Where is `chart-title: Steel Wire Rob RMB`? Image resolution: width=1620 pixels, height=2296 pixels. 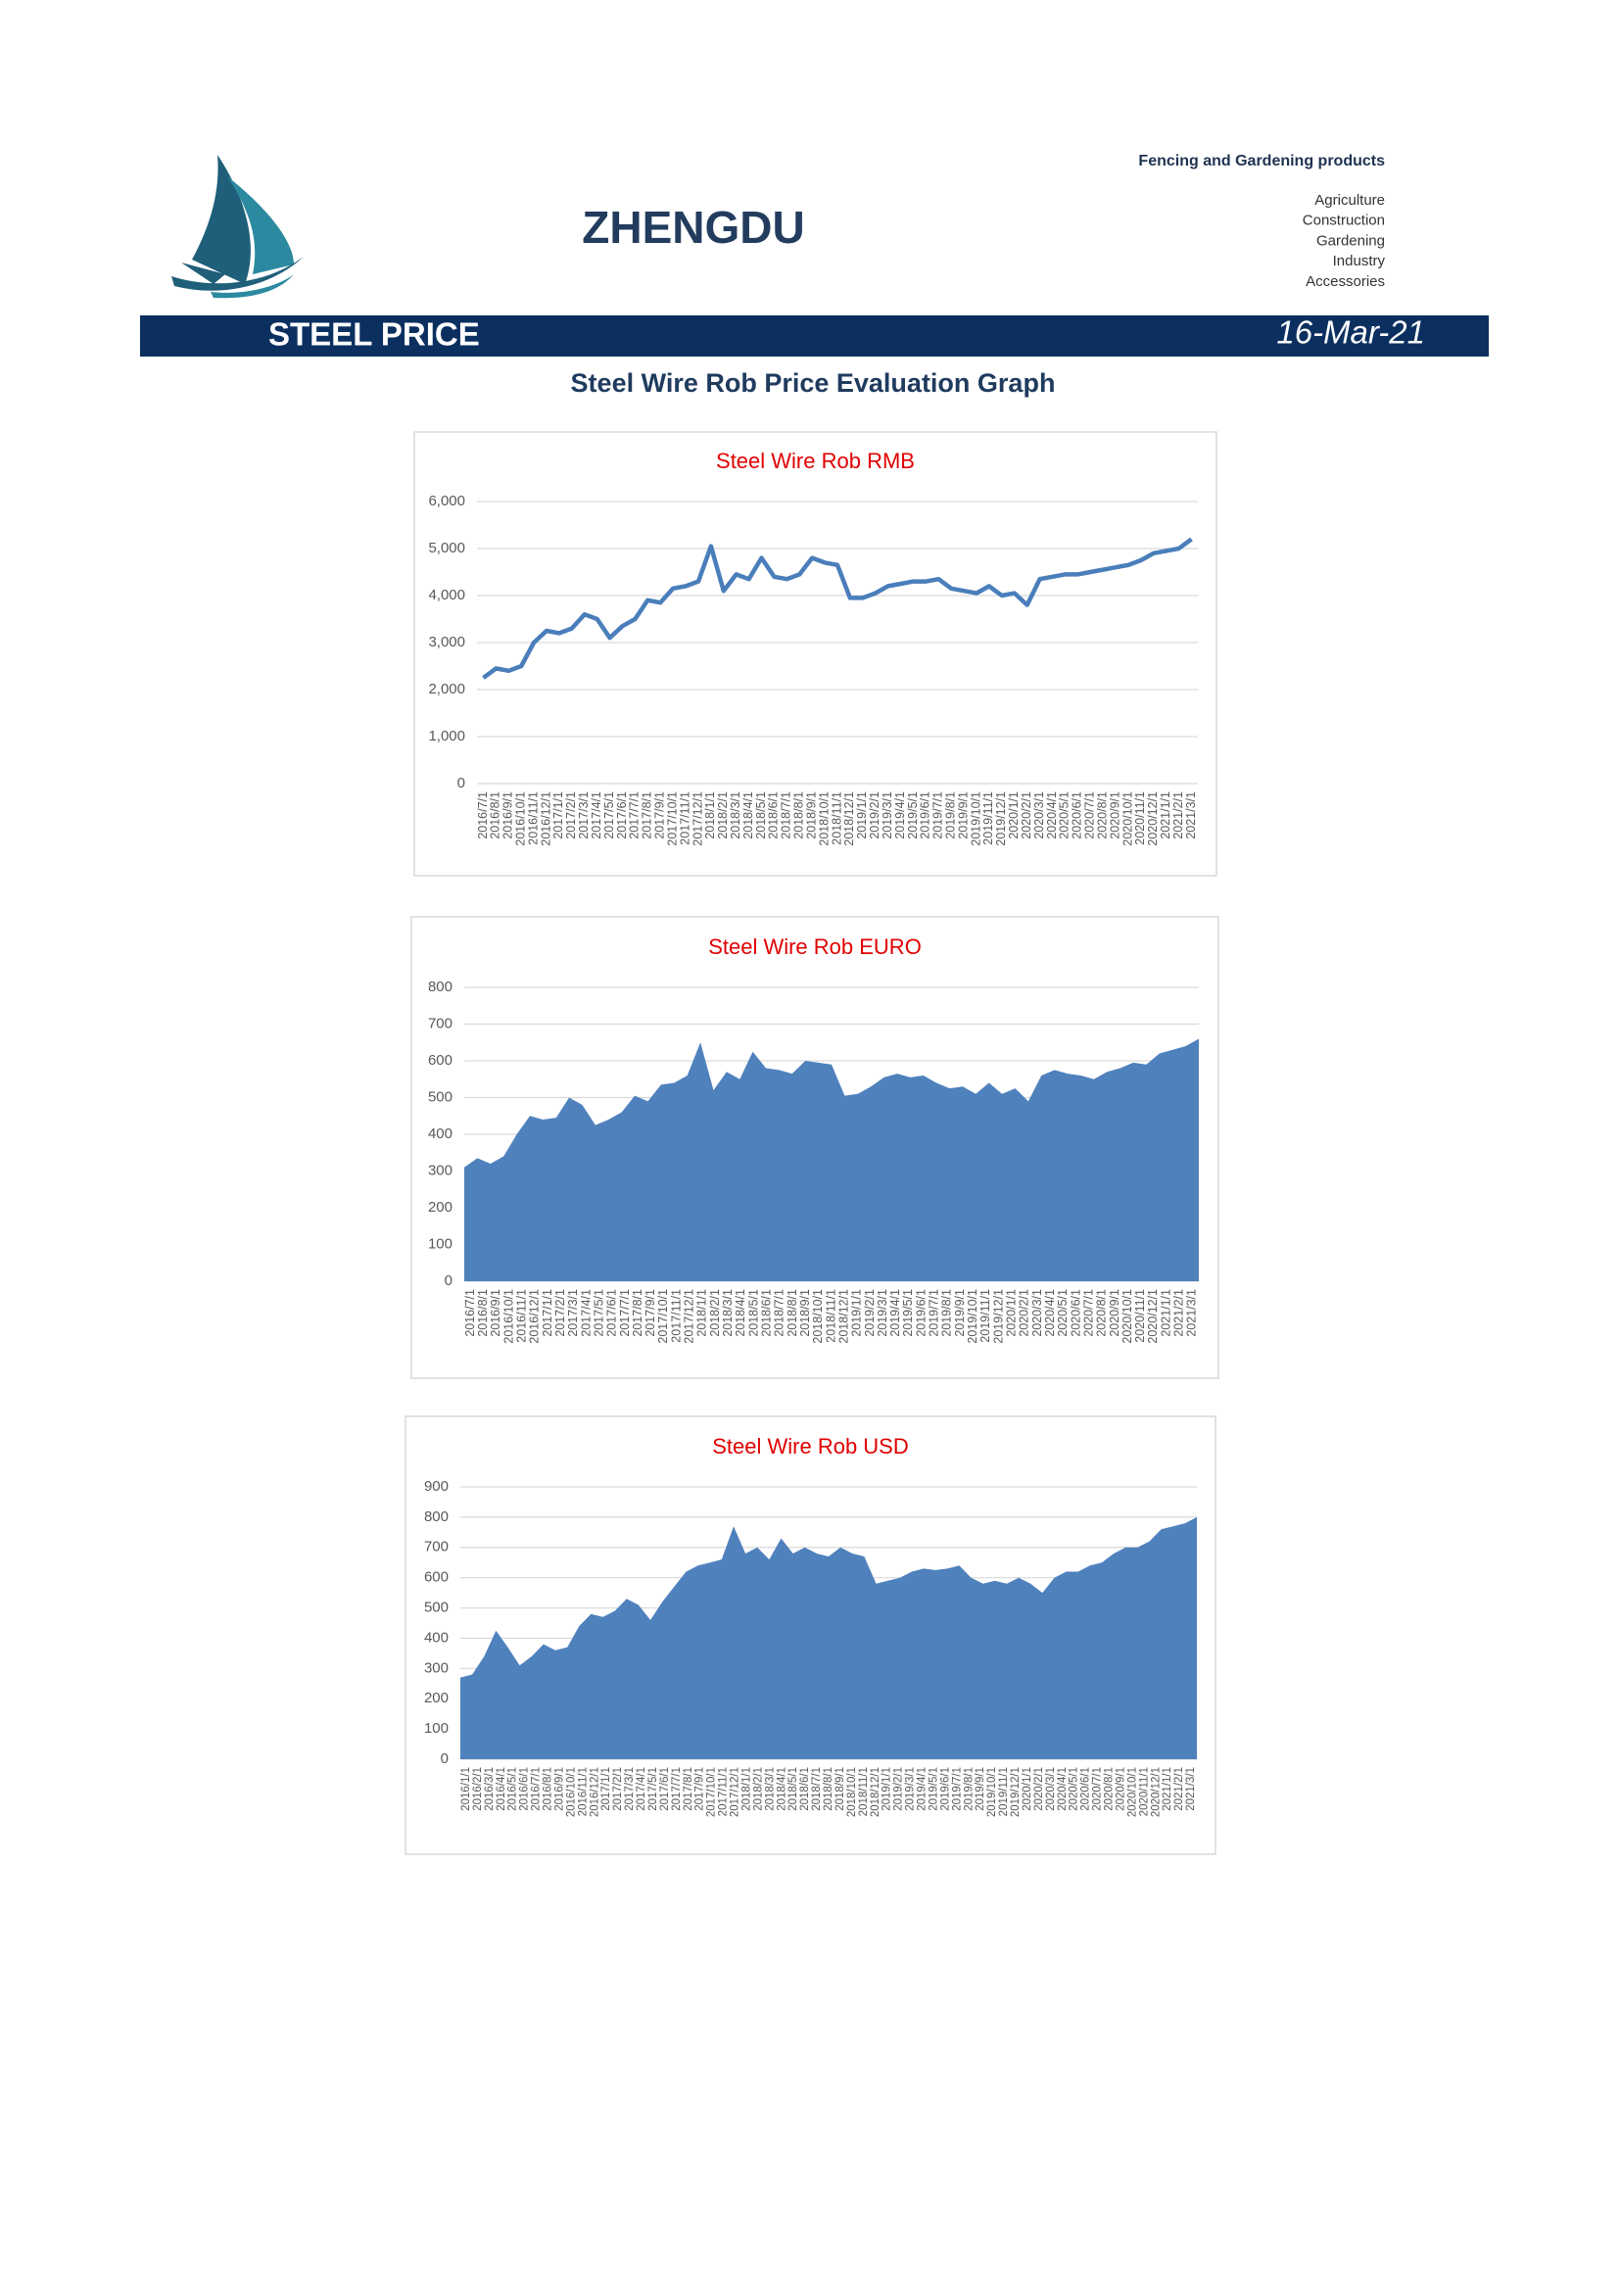
chart-title: Steel Wire Rob RMB is located at coordinates (815, 461).